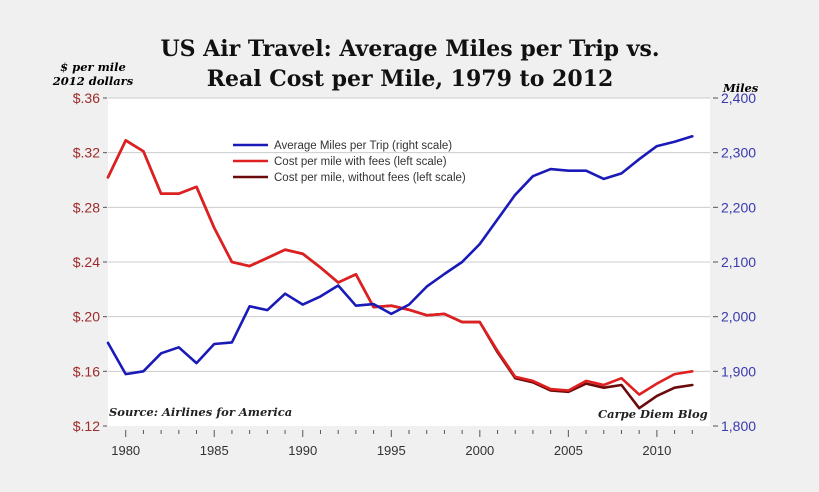  I want to click on x-tick-label: 1985, so click(214, 450).